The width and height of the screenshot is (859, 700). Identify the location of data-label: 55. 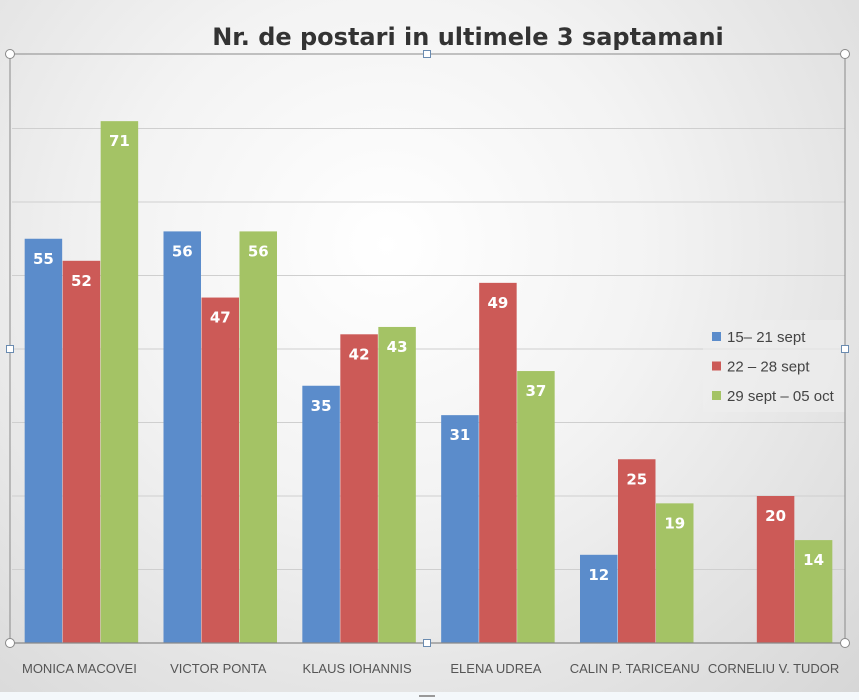
(43, 259).